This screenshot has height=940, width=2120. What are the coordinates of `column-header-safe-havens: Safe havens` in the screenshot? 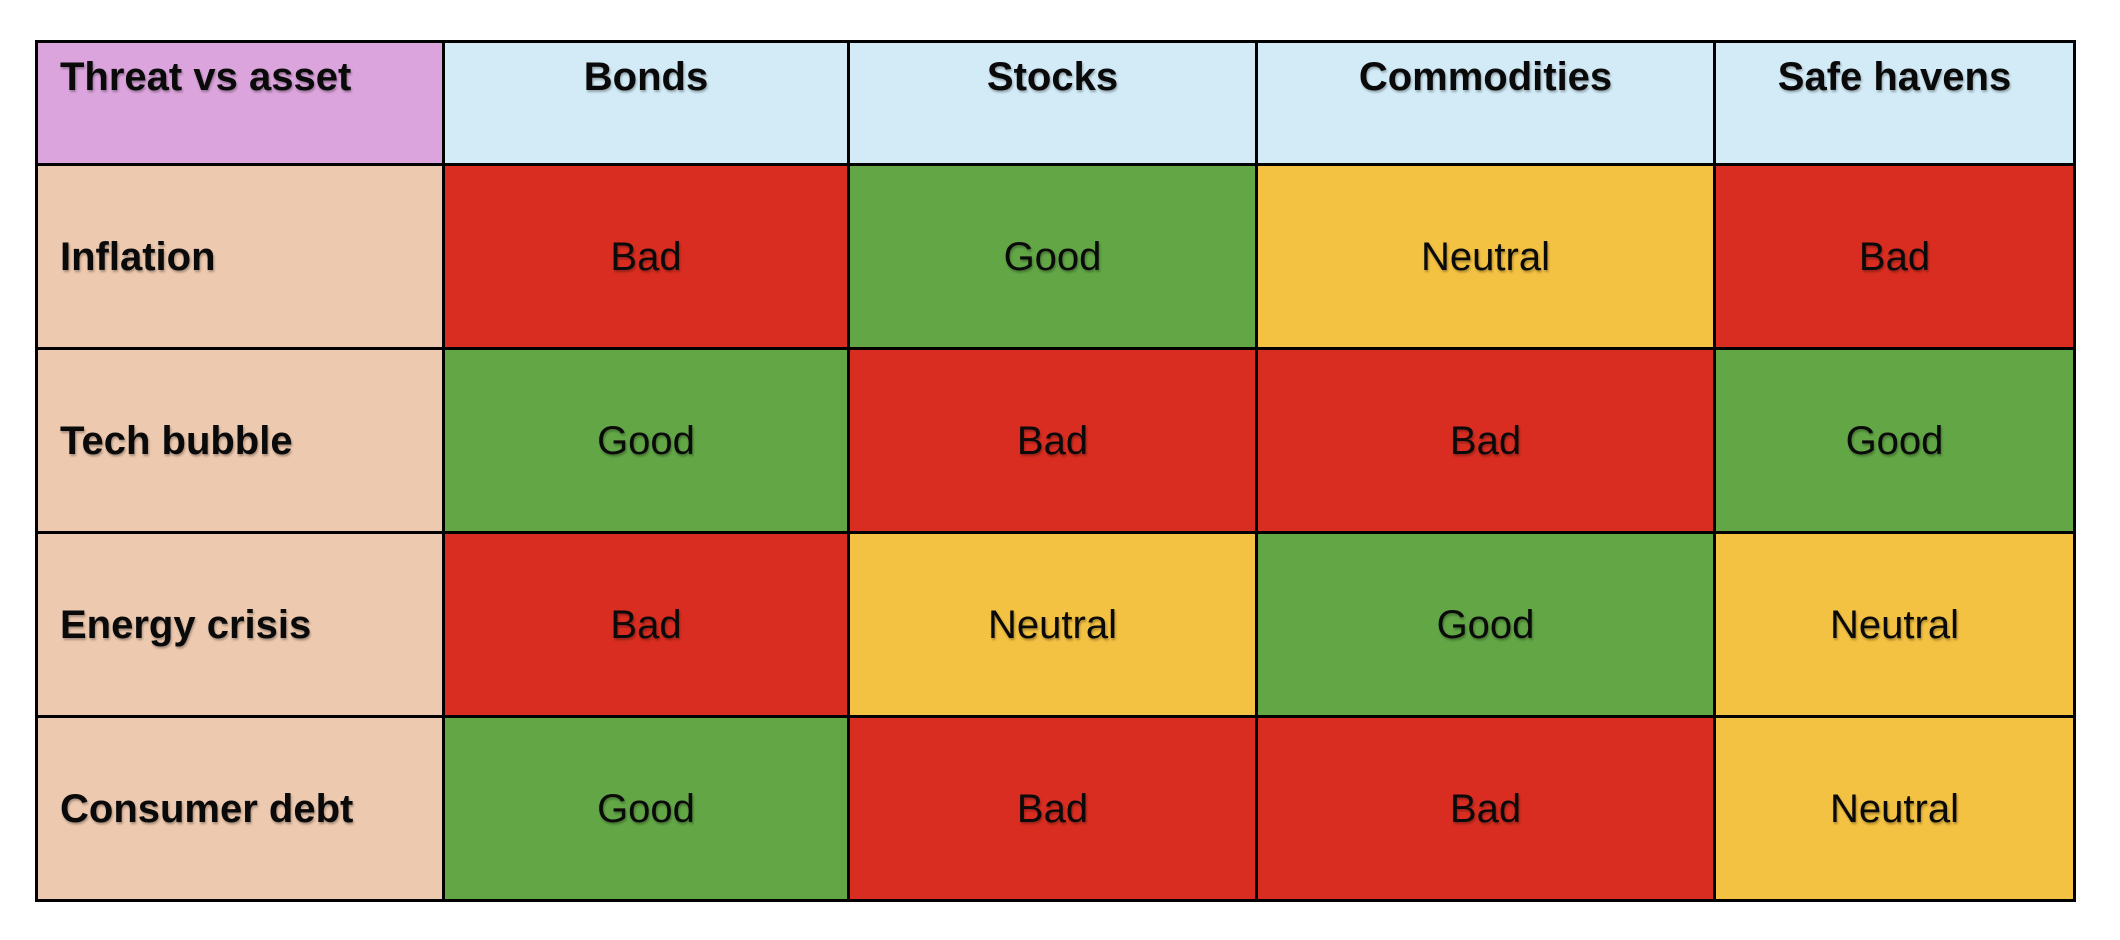 It's located at (1894, 103).